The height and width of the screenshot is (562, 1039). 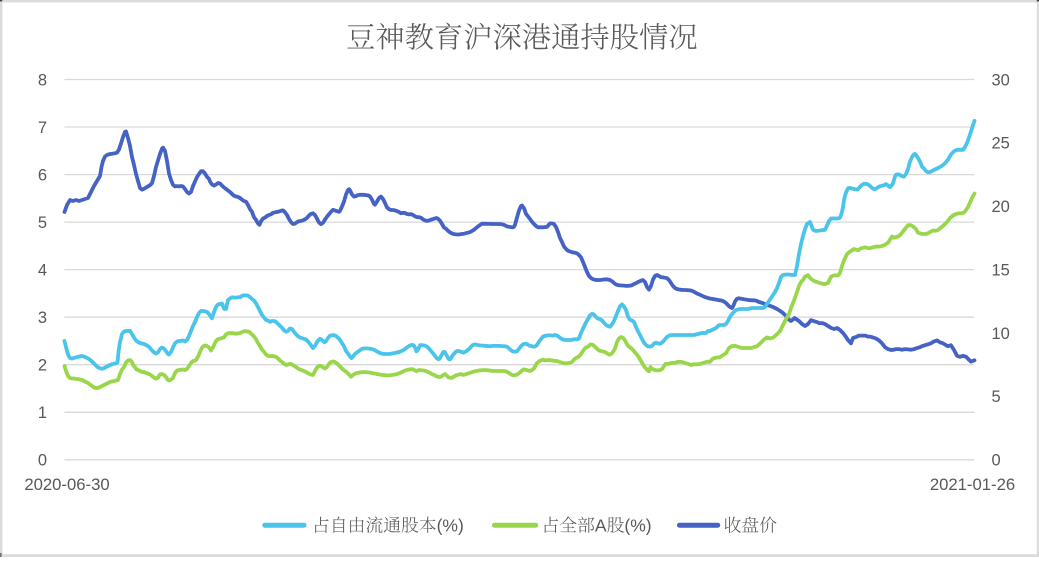 I want to click on svg-text: 2, so click(x=42, y=366).